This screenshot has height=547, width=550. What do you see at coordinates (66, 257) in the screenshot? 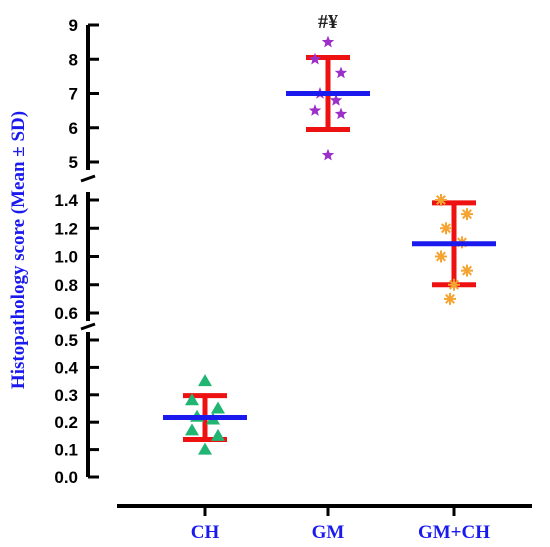
I see `y-tick-label: 1.0` at bounding box center [66, 257].